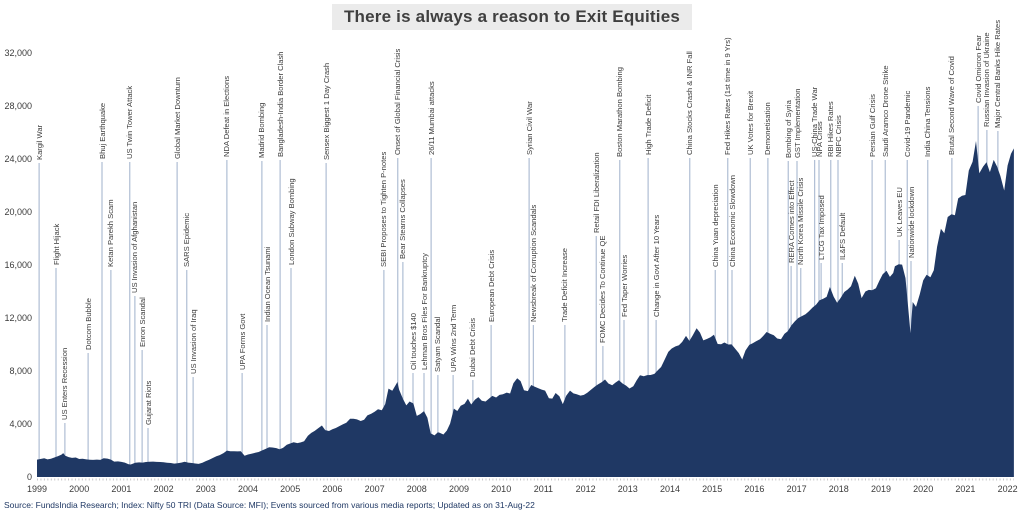 This screenshot has height=517, width=1024. I want to click on event-label: NDA Defeat in Elections, so click(227, 116).